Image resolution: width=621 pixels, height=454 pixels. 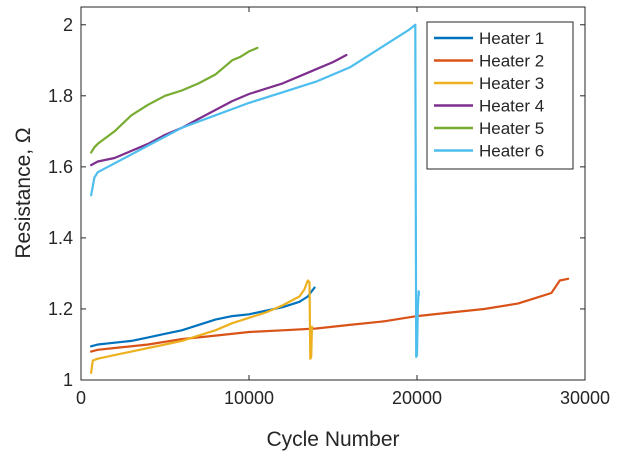 I want to click on y-tick-label: 1.4, so click(x=60, y=238).